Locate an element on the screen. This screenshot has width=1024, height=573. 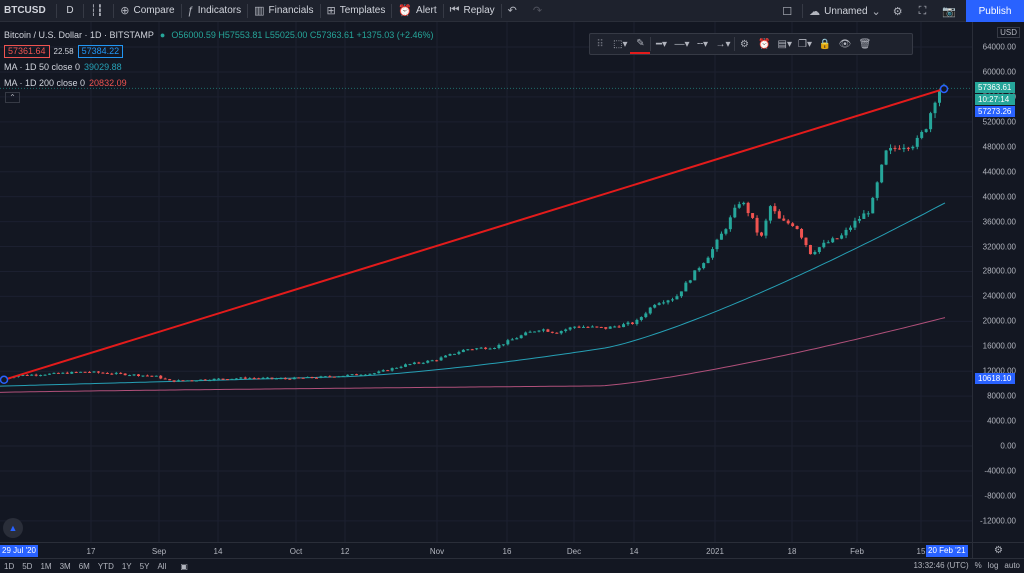
templates-button: ⊞ Templates is located at coordinates (356, 11).